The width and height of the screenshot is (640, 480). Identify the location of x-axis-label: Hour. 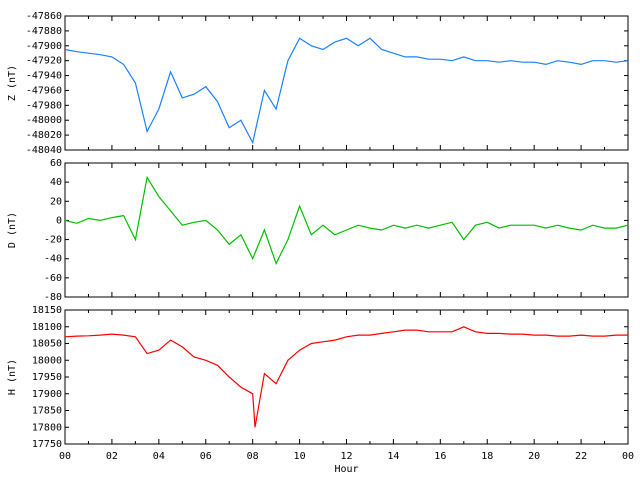
(346, 469).